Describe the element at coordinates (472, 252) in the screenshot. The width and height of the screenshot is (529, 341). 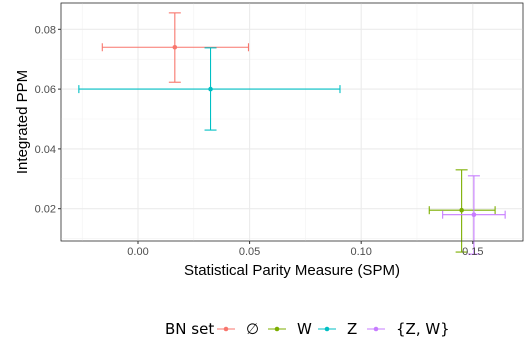
I see `x-tick-label: 0.15` at that location.